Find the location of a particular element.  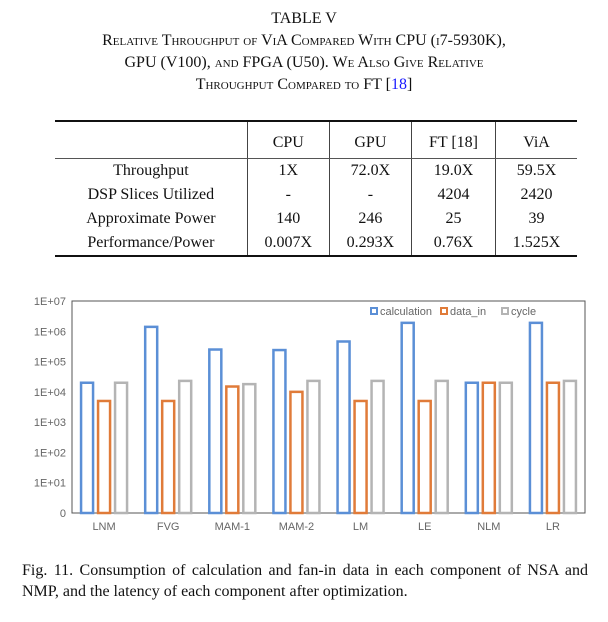

table-cell: 59.5X is located at coordinates (536, 170).